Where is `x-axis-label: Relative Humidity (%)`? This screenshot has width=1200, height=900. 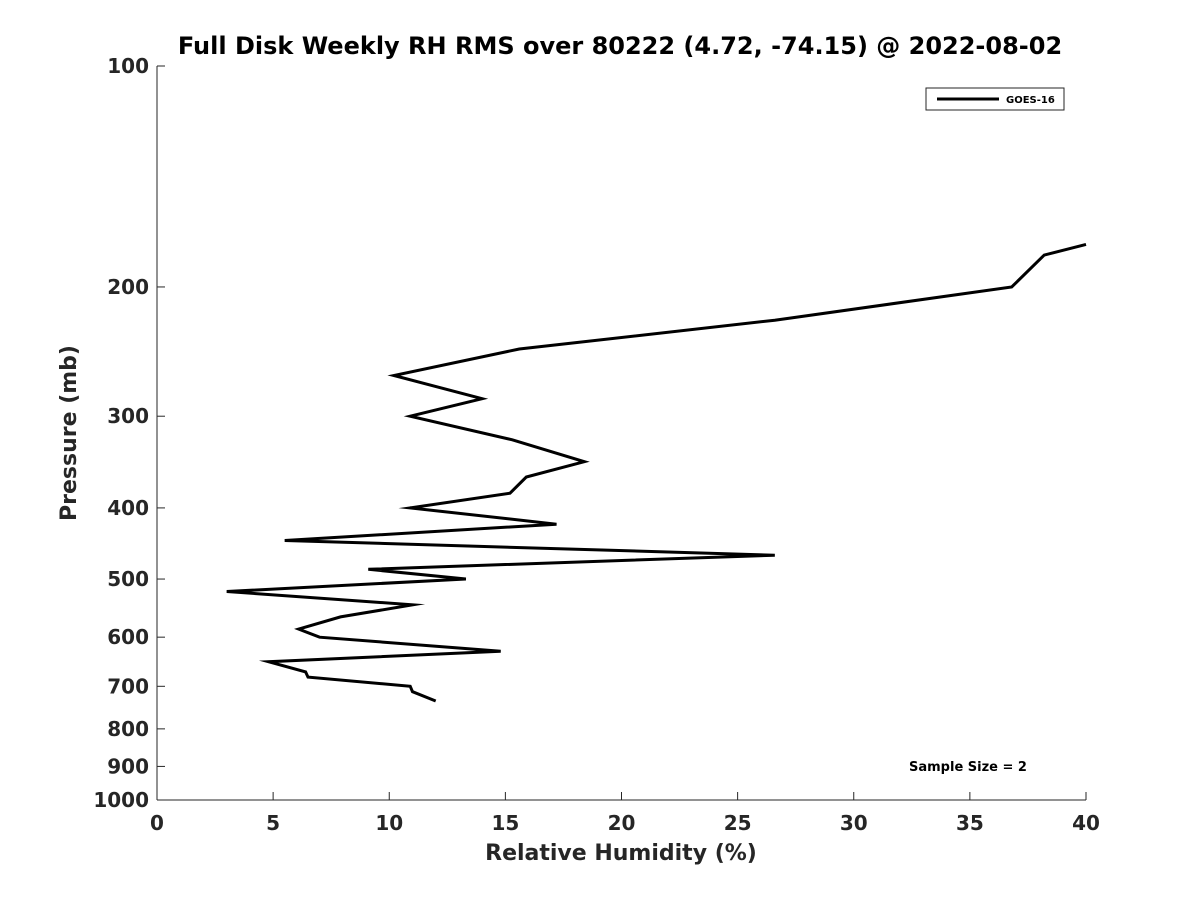
x-axis-label: Relative Humidity (%) is located at coordinates (621, 853).